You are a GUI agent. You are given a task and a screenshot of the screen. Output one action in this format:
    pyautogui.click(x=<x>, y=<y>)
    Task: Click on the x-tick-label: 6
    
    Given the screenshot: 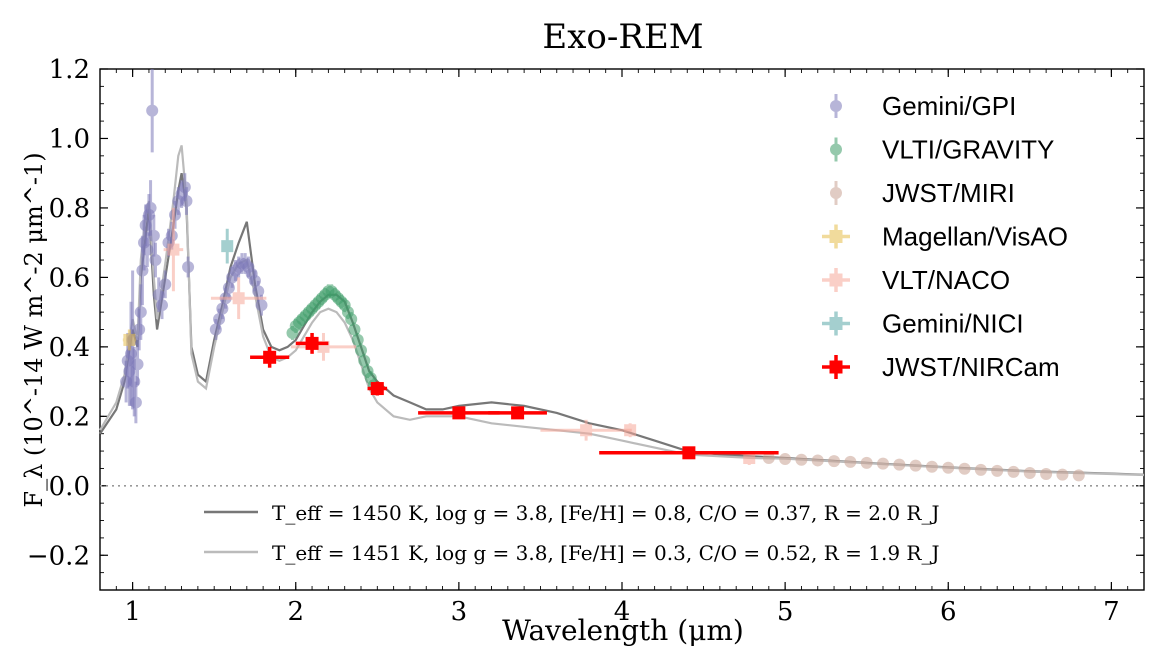 What is the action you would take?
    pyautogui.click(x=948, y=612)
    